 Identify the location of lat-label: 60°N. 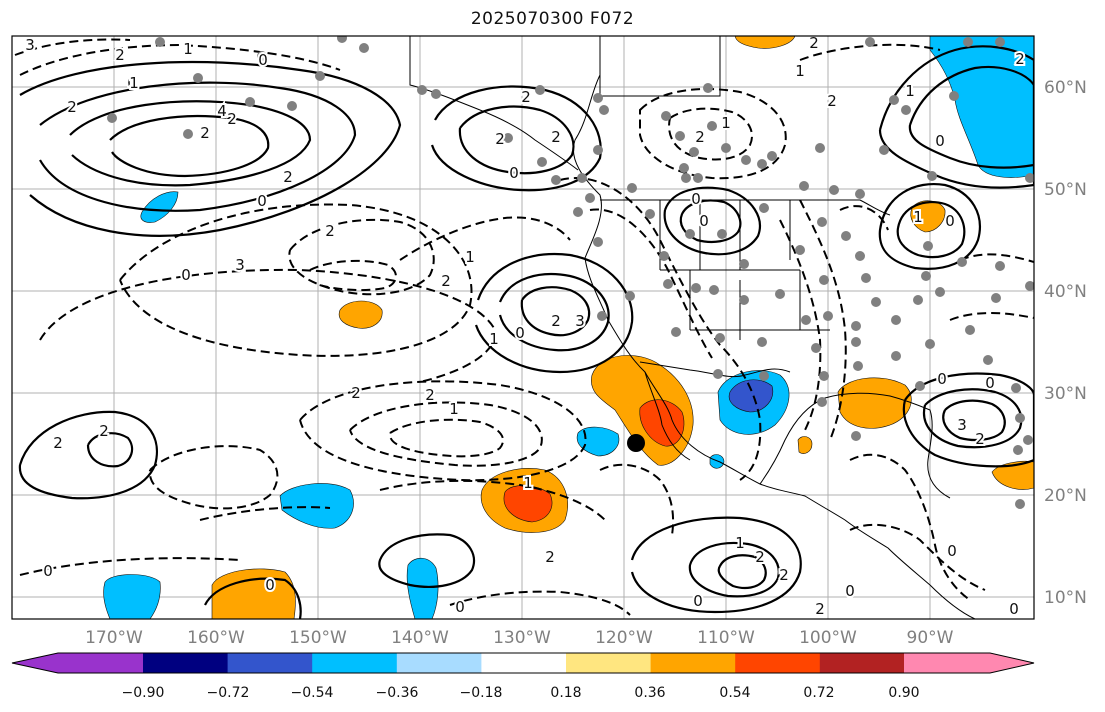
(1065, 88).